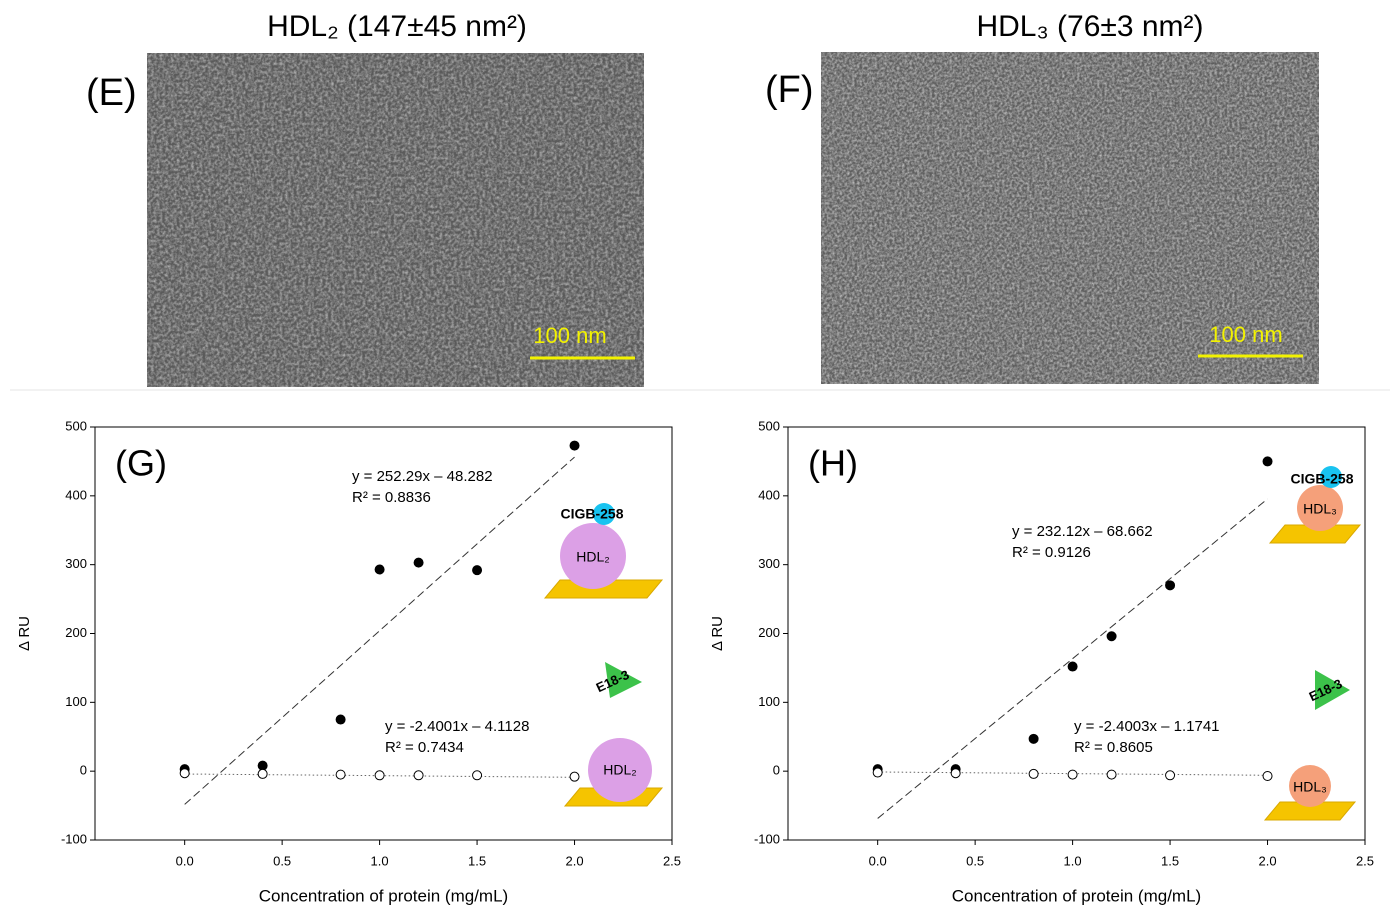 The height and width of the screenshot is (917, 1399). What do you see at coordinates (141, 463) in the screenshot?
I see `panel-label: (G)` at bounding box center [141, 463].